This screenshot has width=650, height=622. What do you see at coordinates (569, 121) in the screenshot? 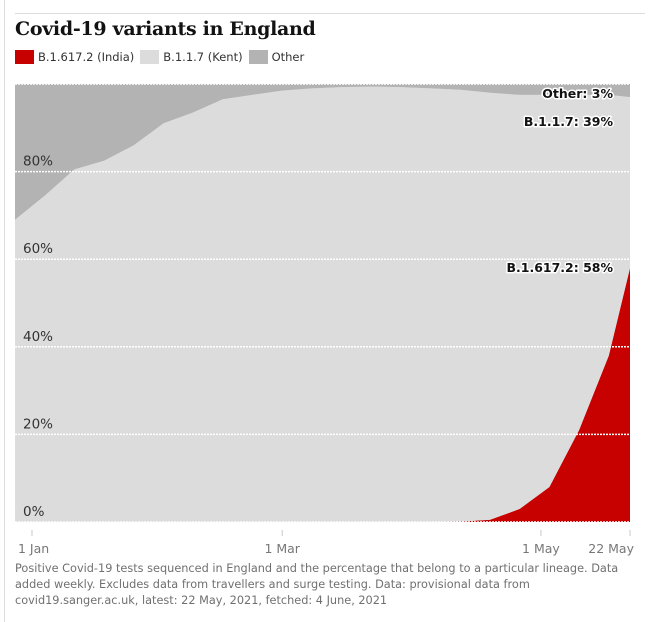
I see `annotation-b-1-1-7: B.1.1.7: 39%` at bounding box center [569, 121].